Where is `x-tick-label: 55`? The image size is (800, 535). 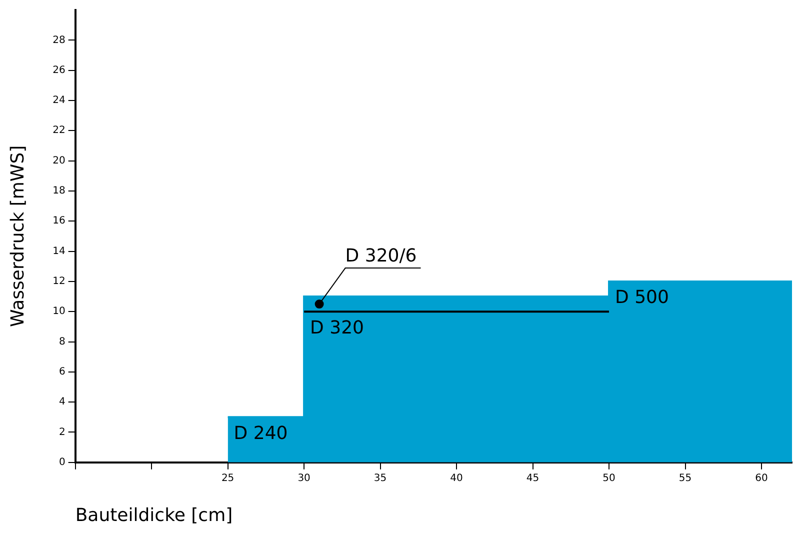 x-tick-label: 55 is located at coordinates (685, 478).